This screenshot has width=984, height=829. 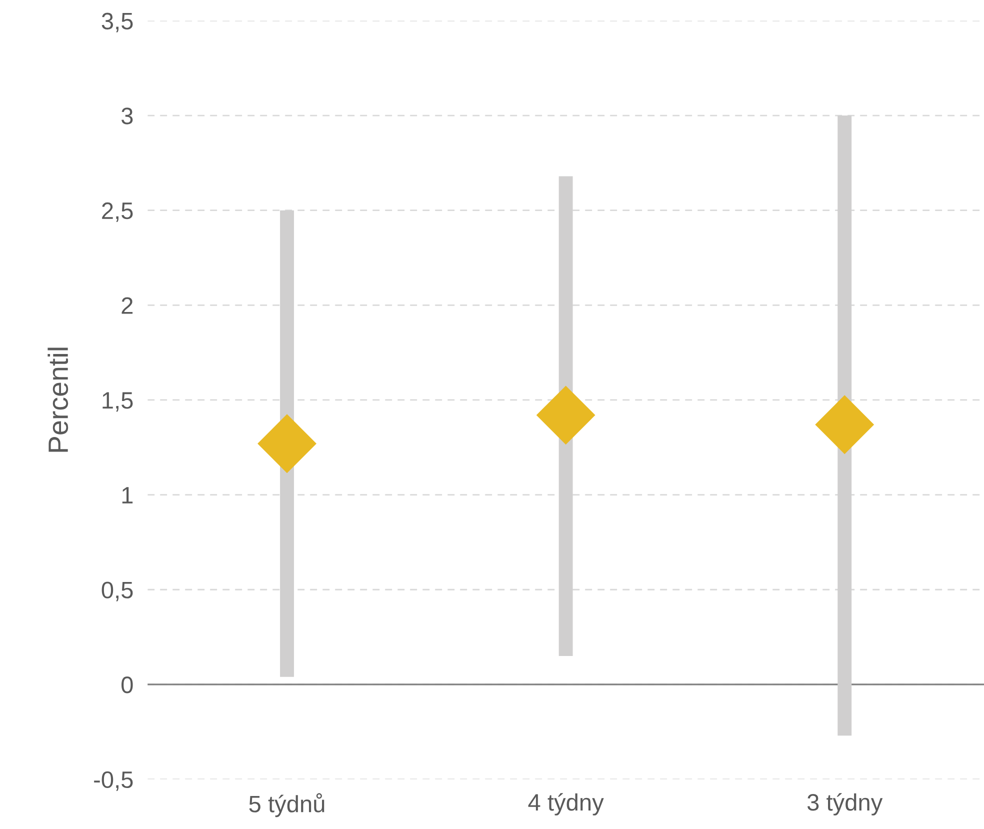 What do you see at coordinates (117, 402) in the screenshot?
I see `y-tick-label: 1,5` at bounding box center [117, 402].